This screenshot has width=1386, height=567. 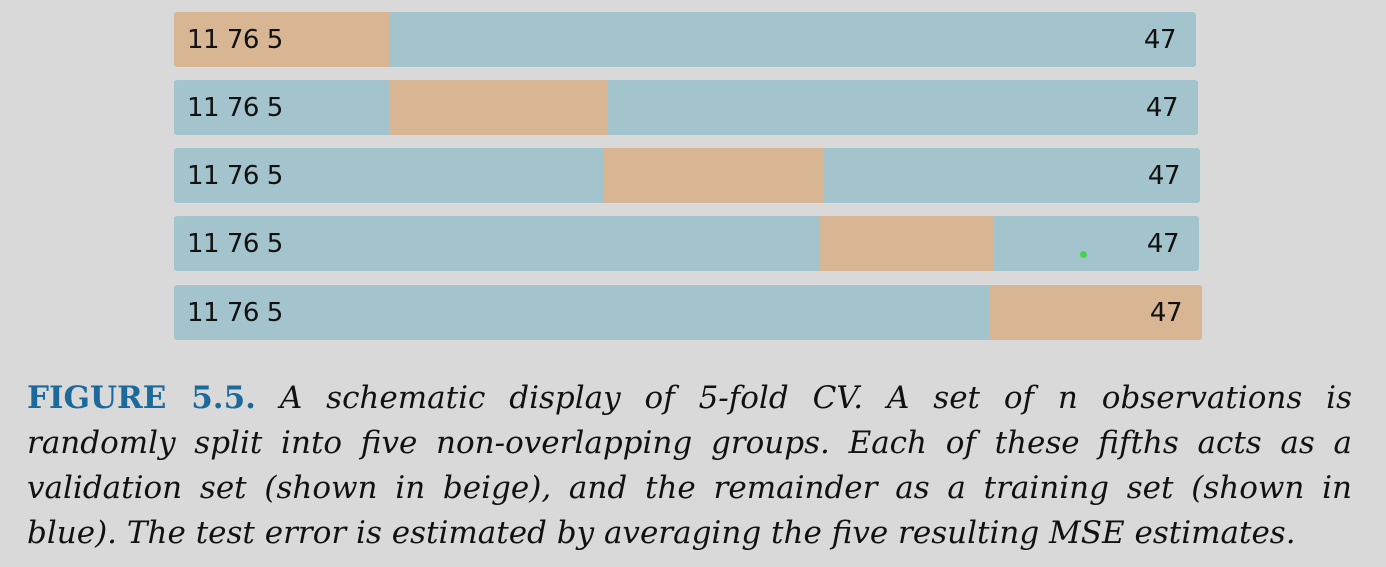 What do you see at coordinates (686, 107) in the screenshot?
I see `fold-row-2: 11 76 5 47` at bounding box center [686, 107].